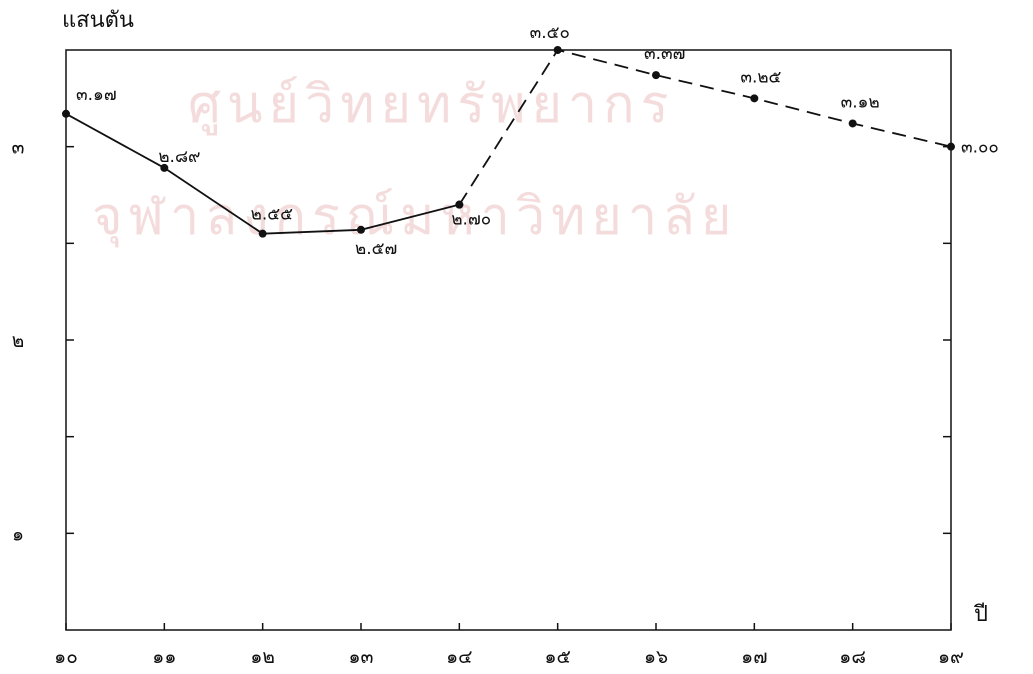 This screenshot has width=1033, height=674. What do you see at coordinates (664, 54) in the screenshot?
I see `data-label: ๓.๓๗` at bounding box center [664, 54].